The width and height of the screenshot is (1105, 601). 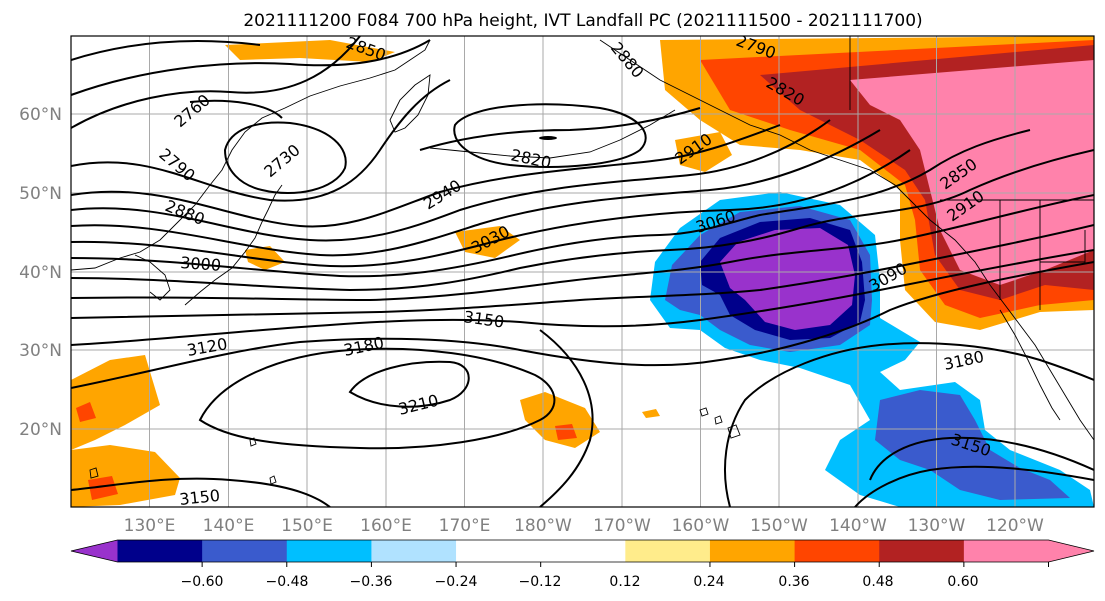 I want to click on colorbar-tick-label: 0.36, so click(x=793, y=582).